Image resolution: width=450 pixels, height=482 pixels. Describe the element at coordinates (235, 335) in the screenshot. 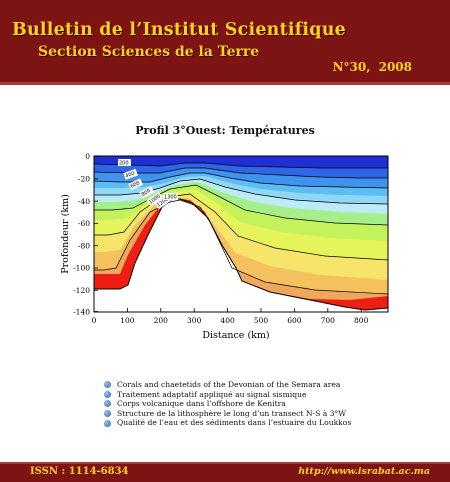

I see `x-axis-label: Distance (km)` at that location.